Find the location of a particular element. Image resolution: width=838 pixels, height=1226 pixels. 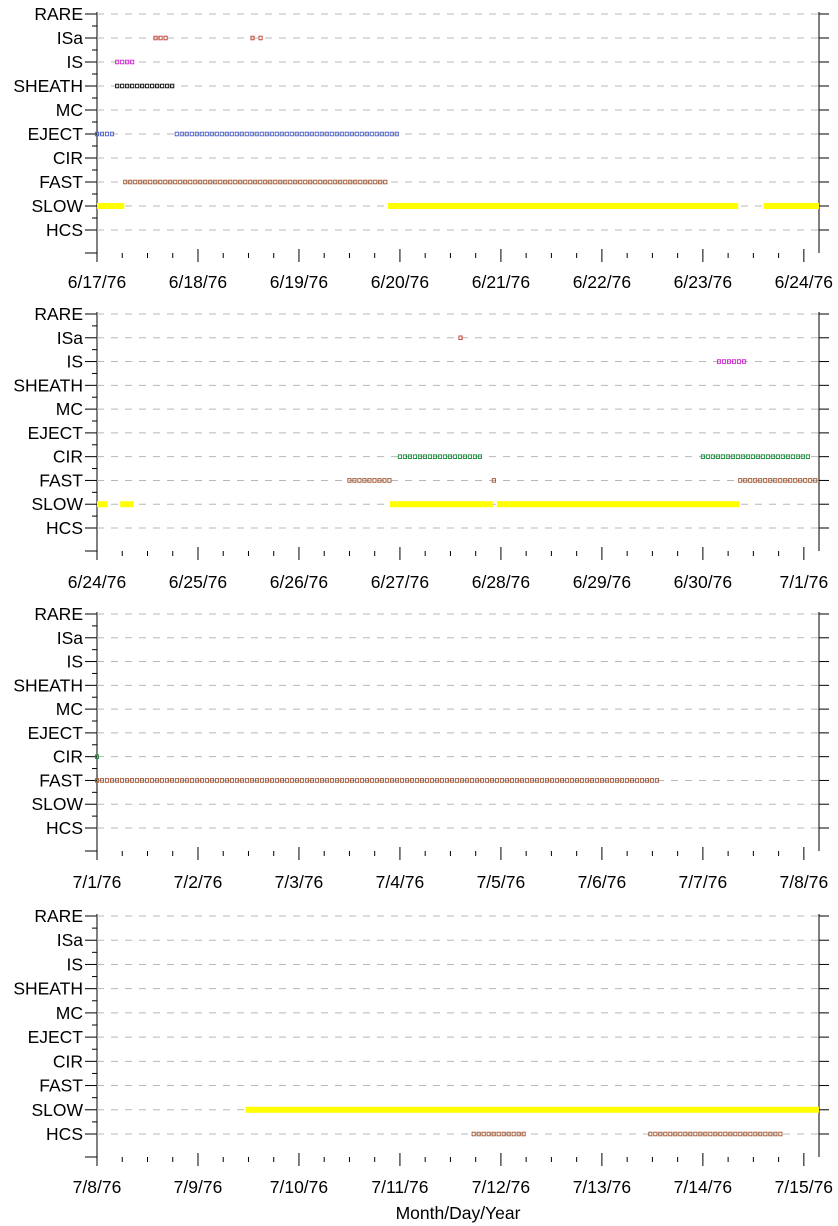

x-tick-label: 7/15/76 is located at coordinates (804, 1187).